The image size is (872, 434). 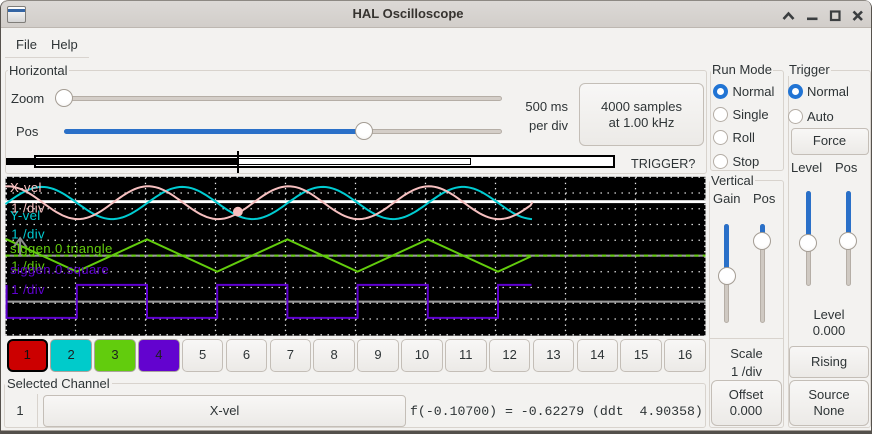 I want to click on svg-text: X-vel, so click(x=26, y=187).